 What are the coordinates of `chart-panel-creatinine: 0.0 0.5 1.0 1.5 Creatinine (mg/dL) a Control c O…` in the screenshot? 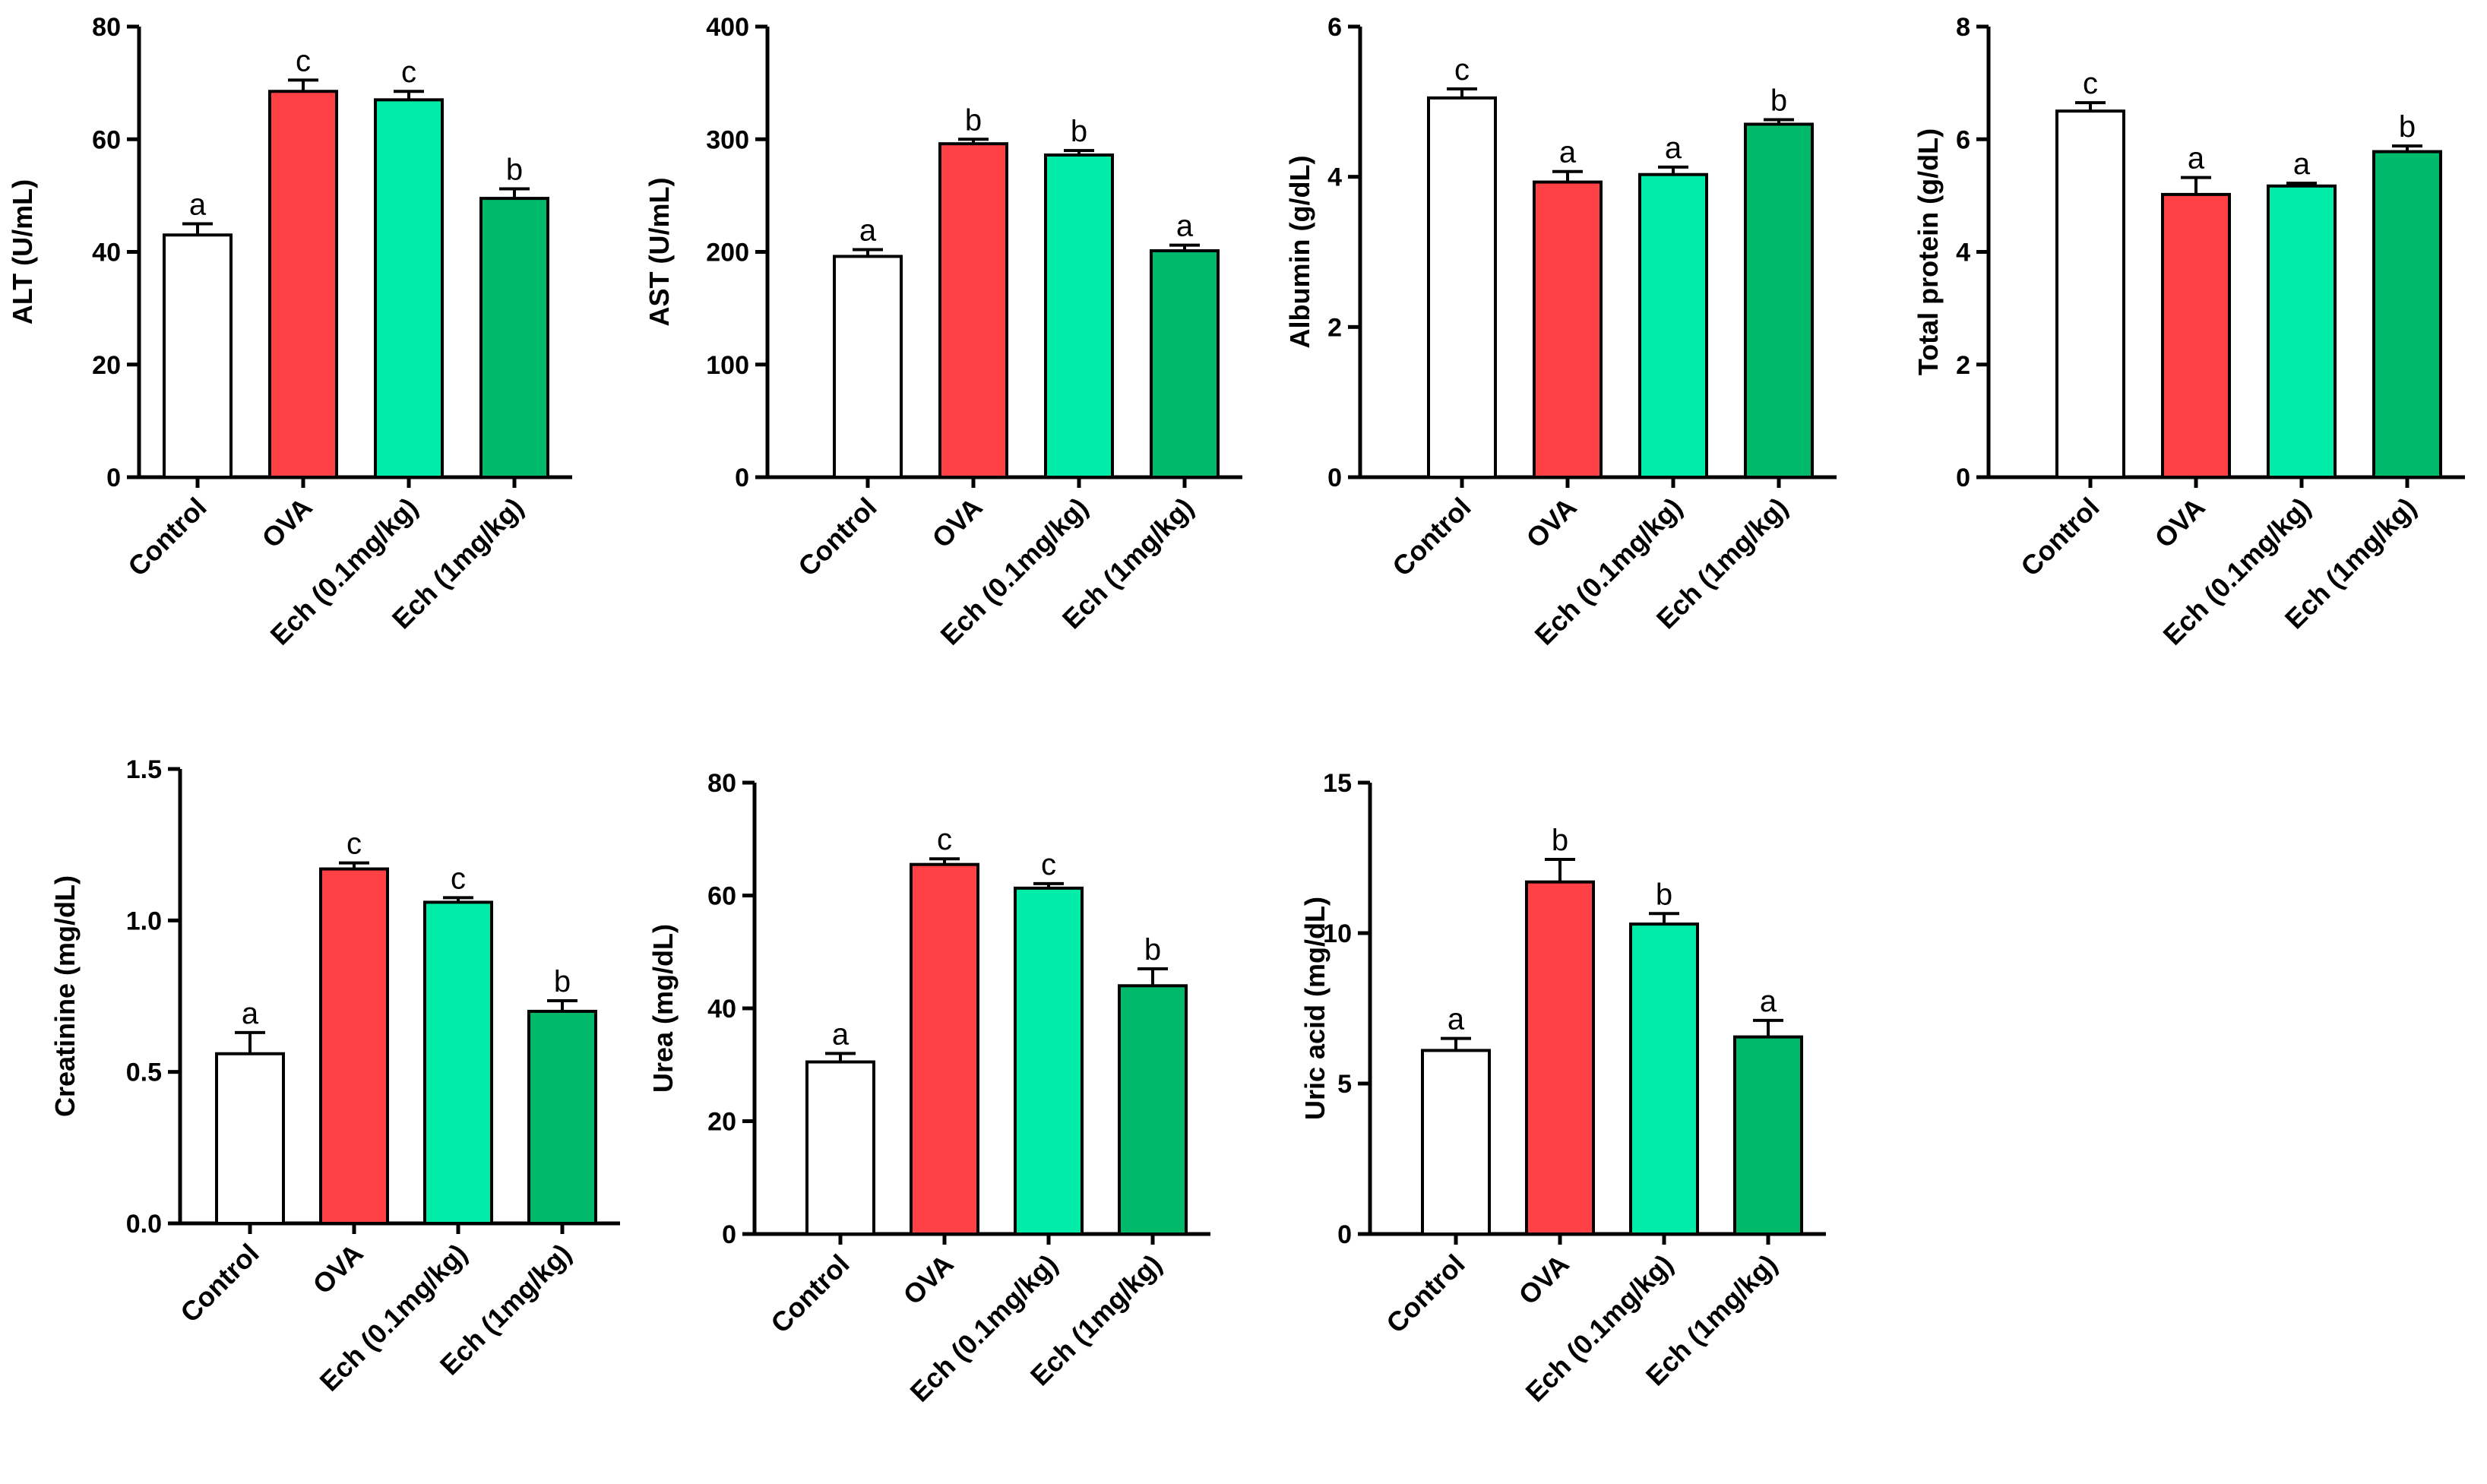 It's located at (334, 1076).